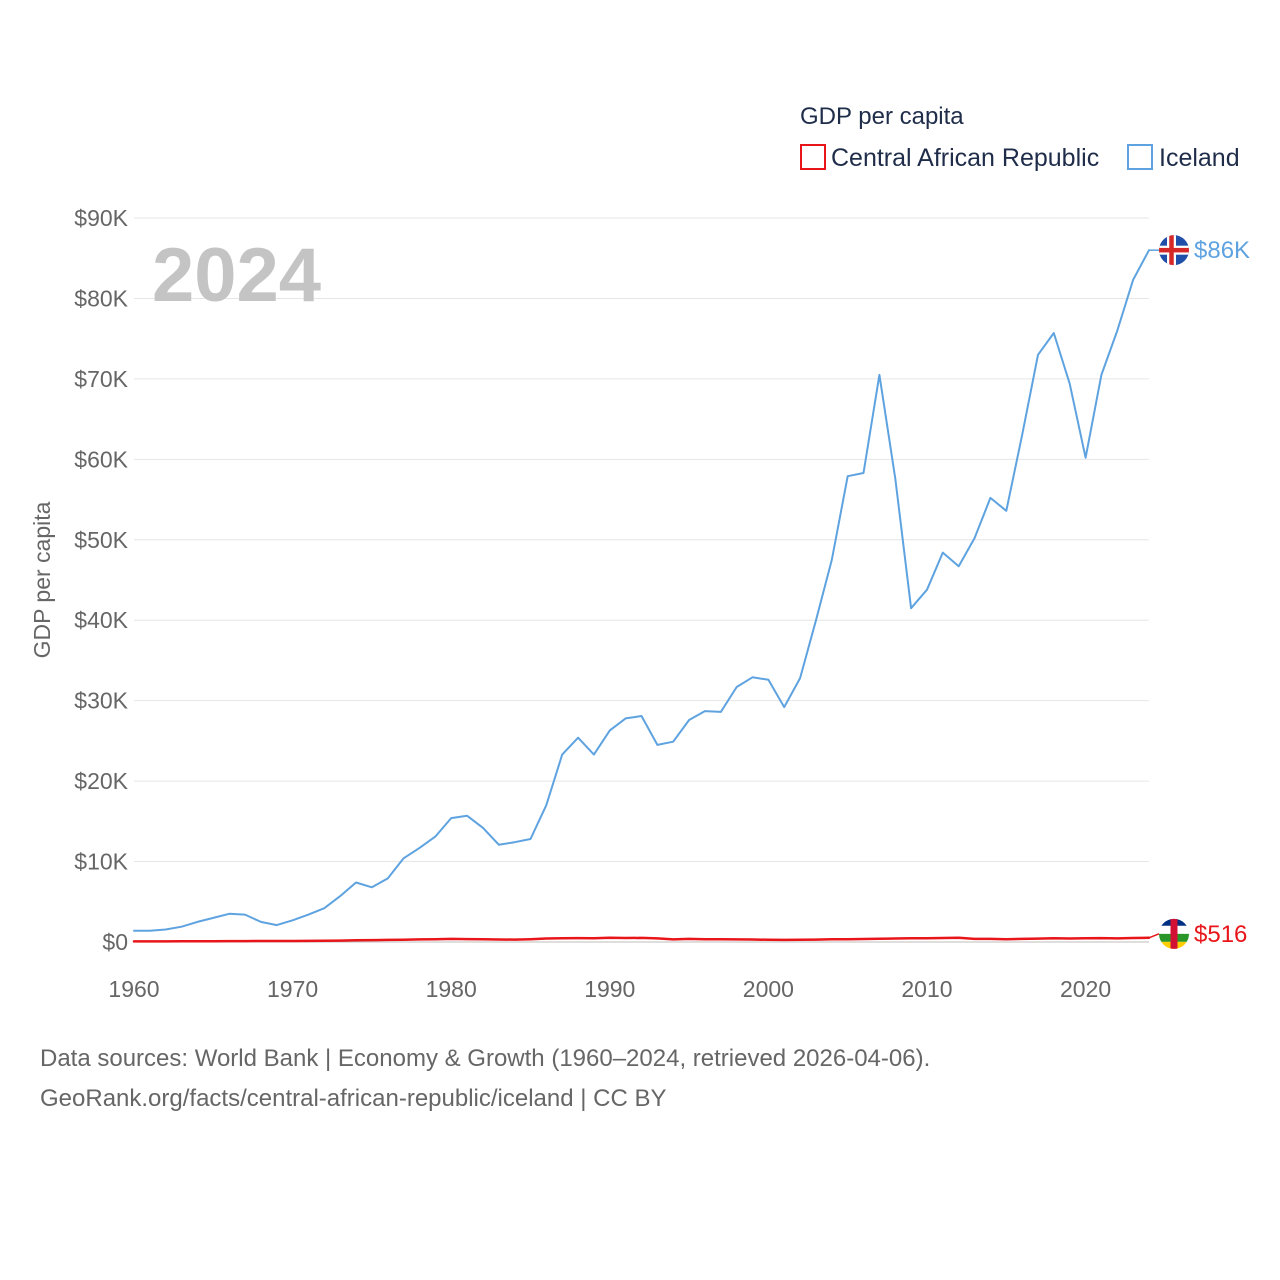  Describe the element at coordinates (768, 989) in the screenshot. I see `x-tick-label: 2000` at that location.